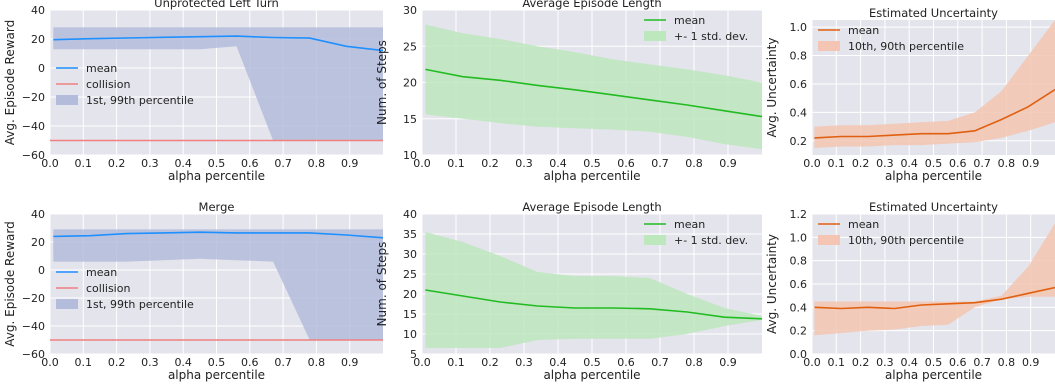 This screenshot has width=1055, height=389. Describe the element at coordinates (696, 28) in the screenshot. I see `legend: mean +- 1 std. dev.` at that location.